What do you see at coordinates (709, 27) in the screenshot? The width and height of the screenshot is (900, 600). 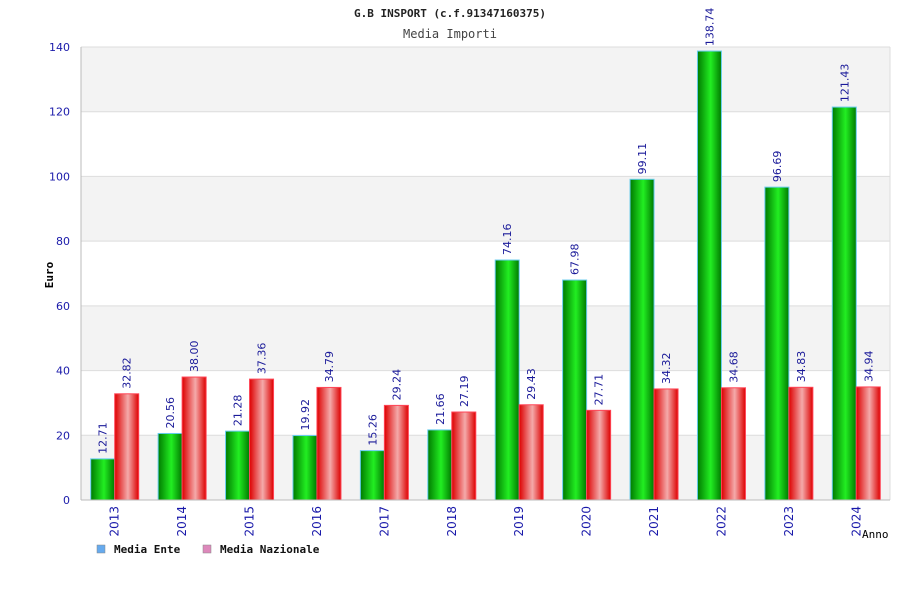 I see `bar-value-label: 138.74` at bounding box center [709, 27].